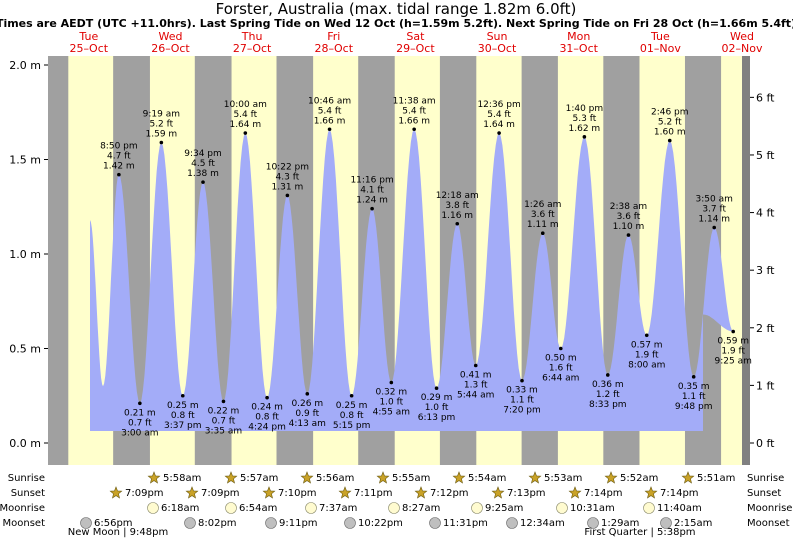  What do you see at coordinates (414, 101) in the screenshot?
I see `tide-label-time: 11:38 am` at bounding box center [414, 101].